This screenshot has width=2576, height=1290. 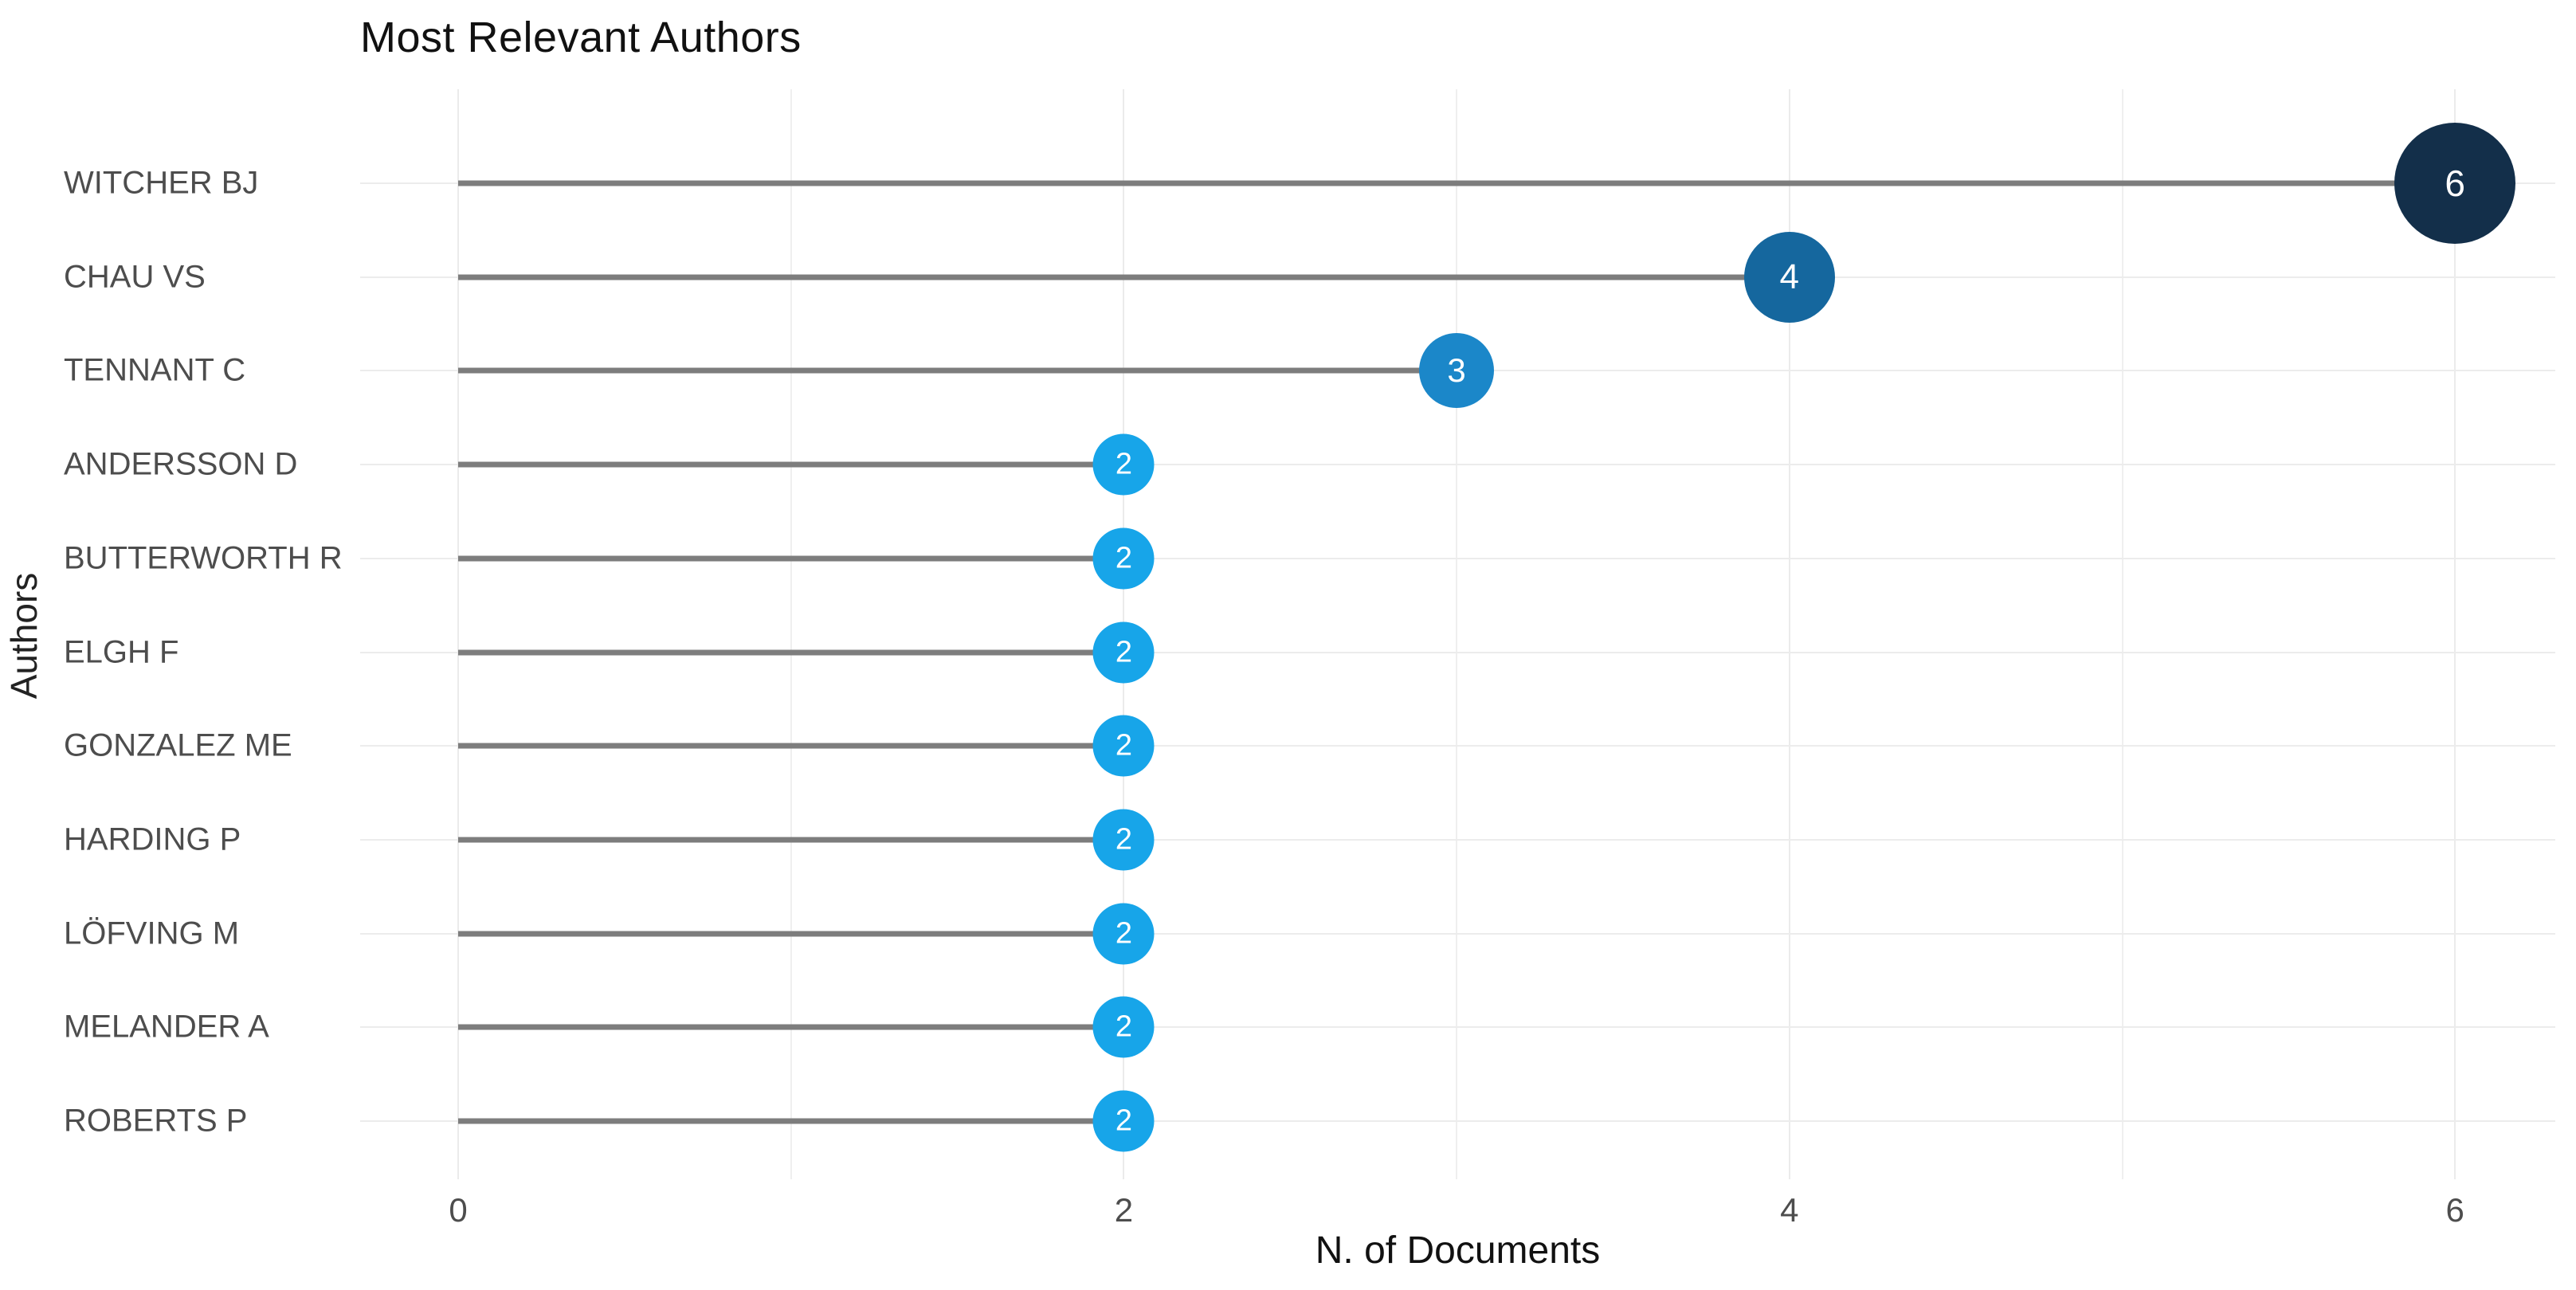 What do you see at coordinates (152, 933) in the screenshot?
I see `author-label: LÖFVING M` at bounding box center [152, 933].